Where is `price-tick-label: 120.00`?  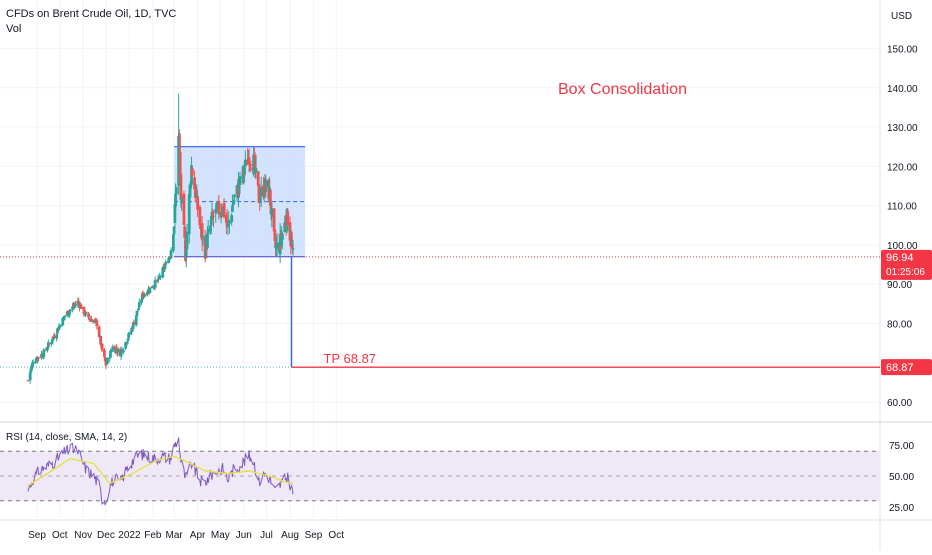
price-tick-label: 120.00 is located at coordinates (902, 167).